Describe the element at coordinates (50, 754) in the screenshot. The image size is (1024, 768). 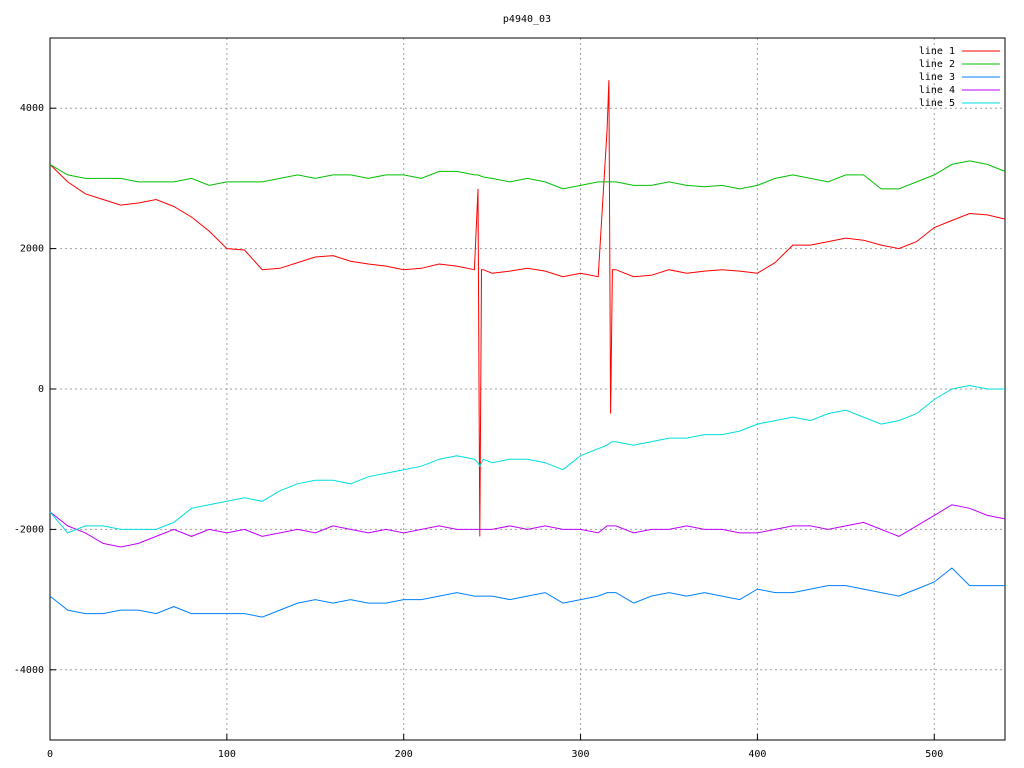
I see `x-tick-label: 0` at that location.